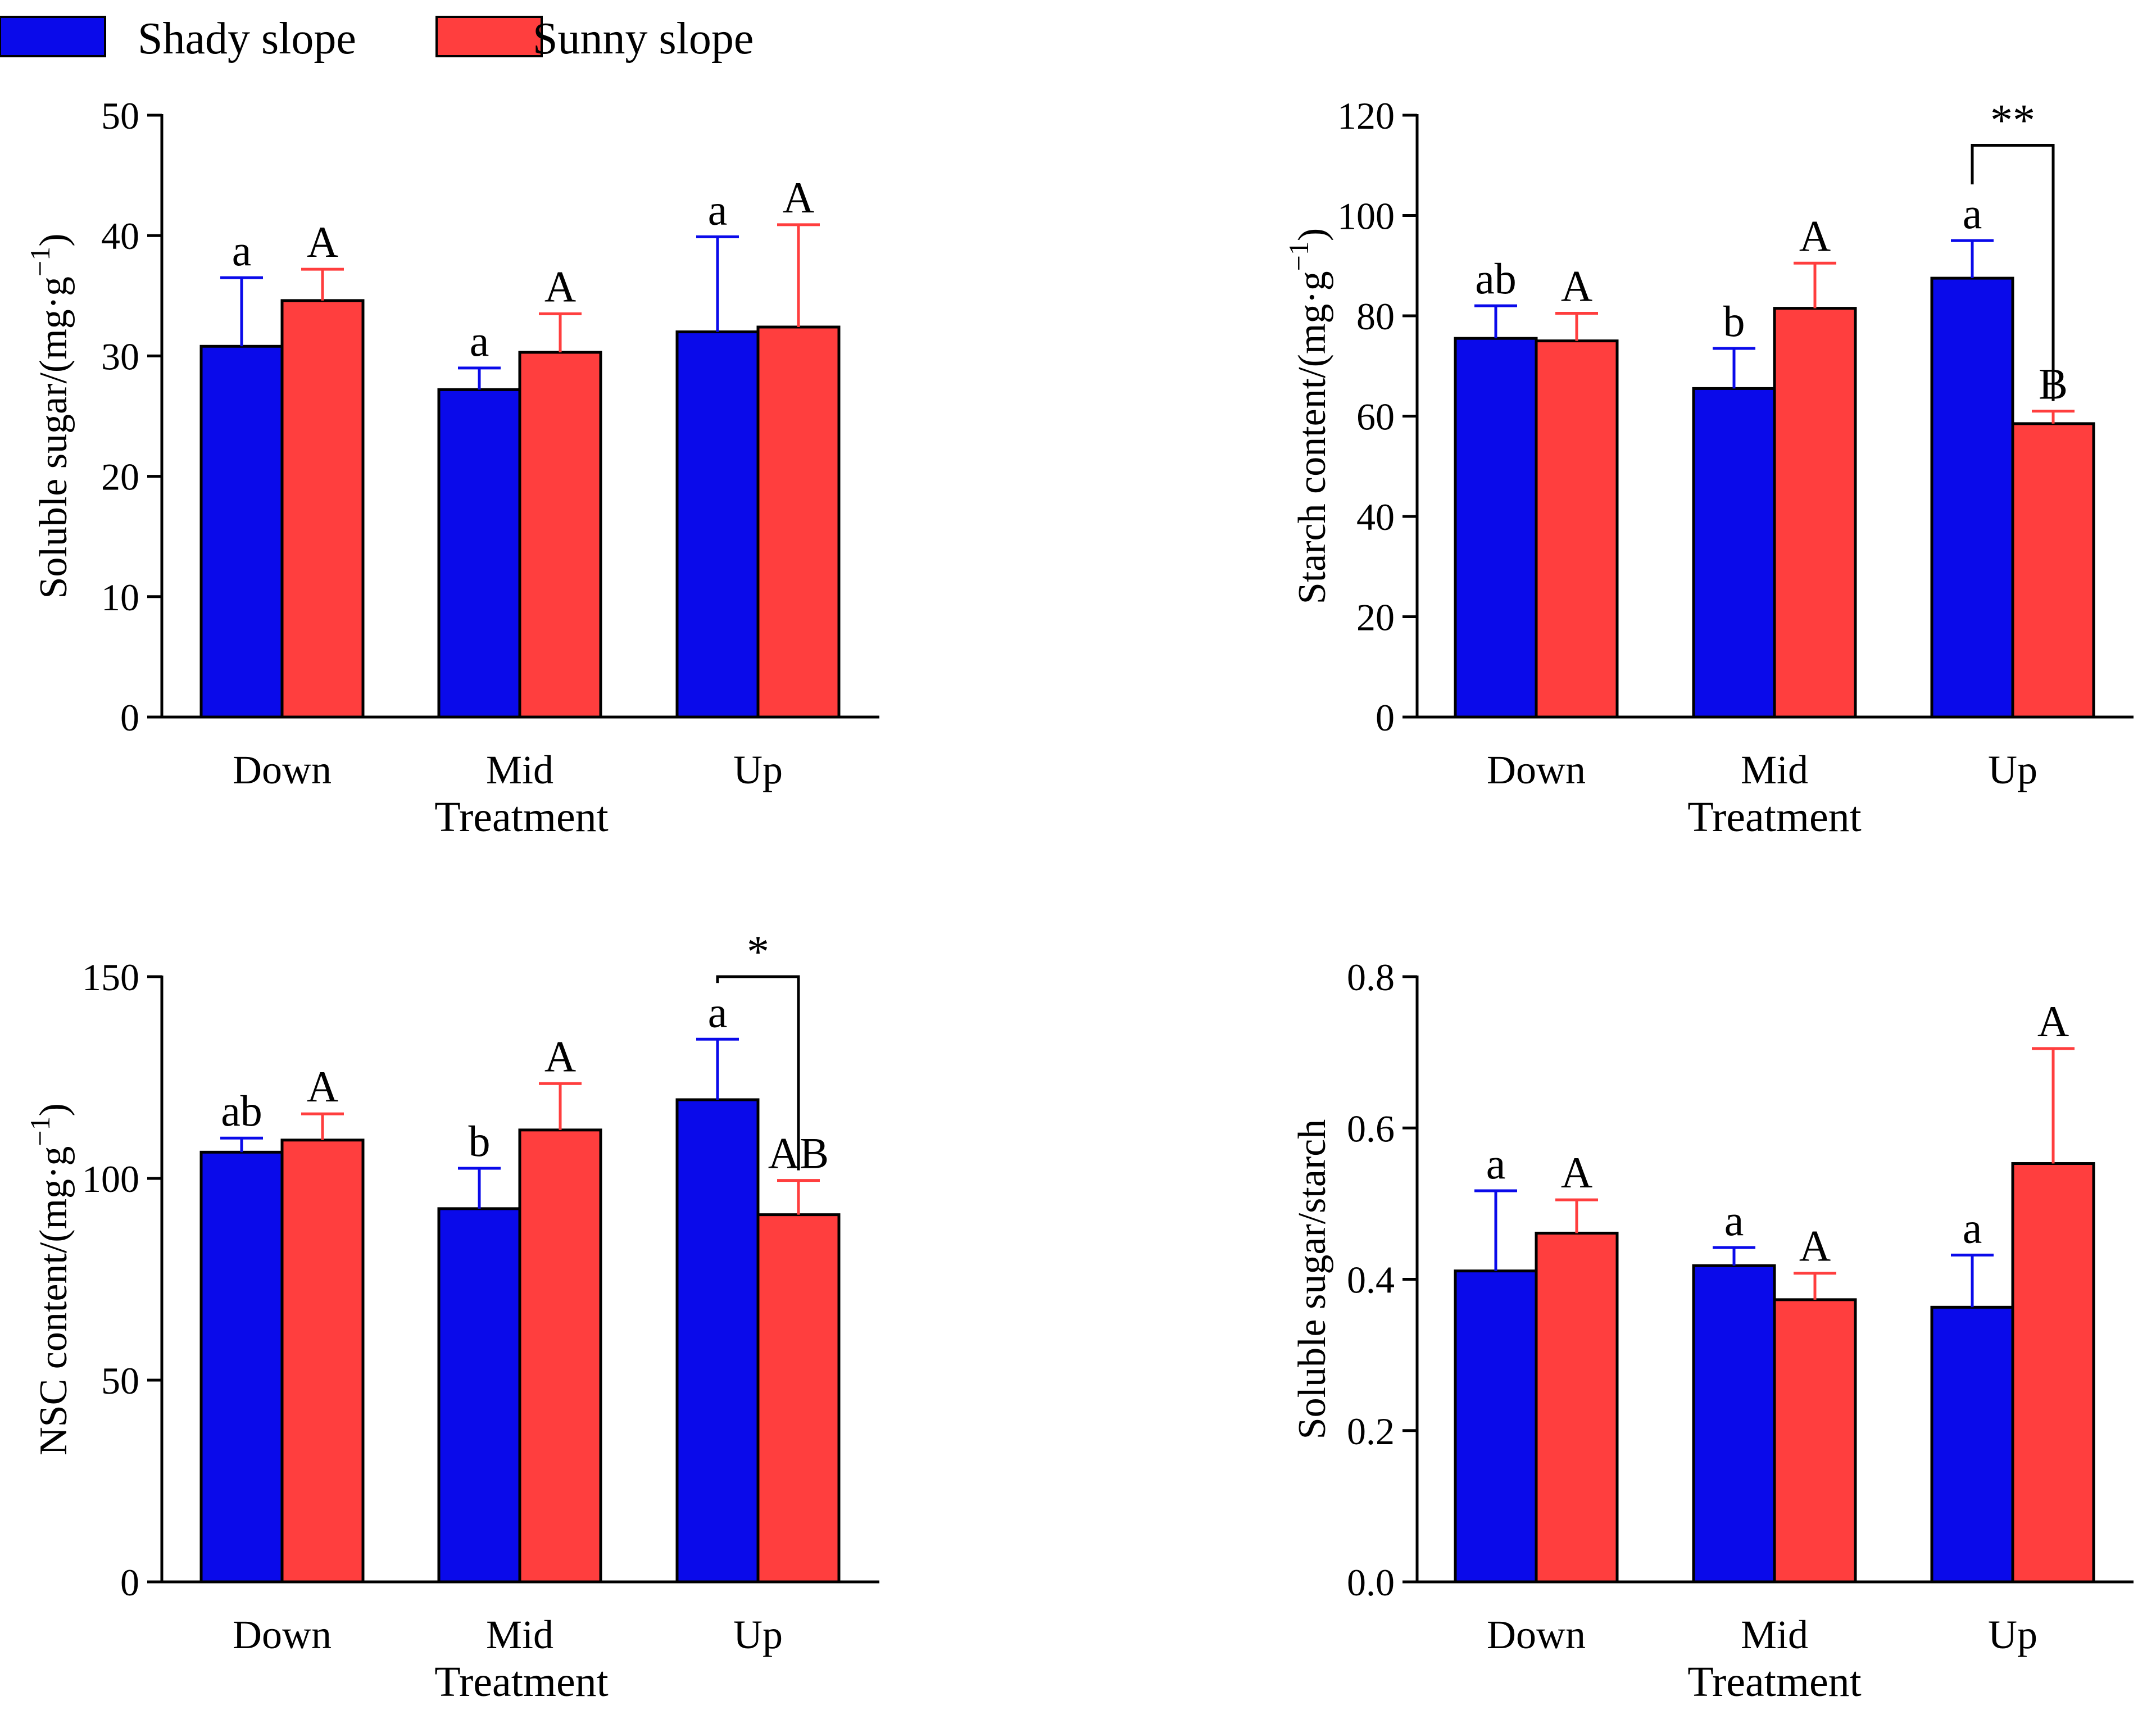  Describe the element at coordinates (1371, 1280) in the screenshot. I see `y-tick-label: 0.4` at that location.